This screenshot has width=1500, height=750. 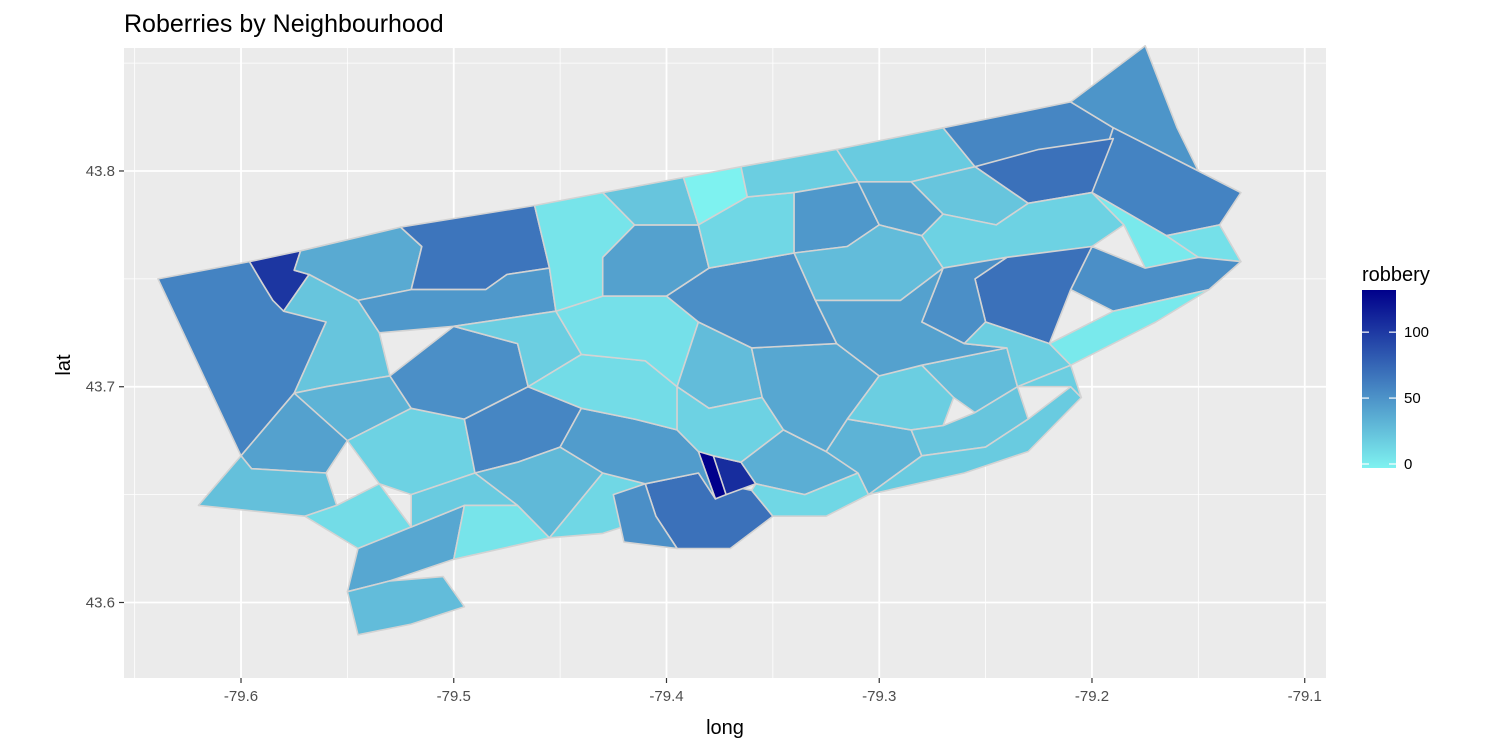 I want to click on legend-tick-label: 100, so click(x=1416, y=332).